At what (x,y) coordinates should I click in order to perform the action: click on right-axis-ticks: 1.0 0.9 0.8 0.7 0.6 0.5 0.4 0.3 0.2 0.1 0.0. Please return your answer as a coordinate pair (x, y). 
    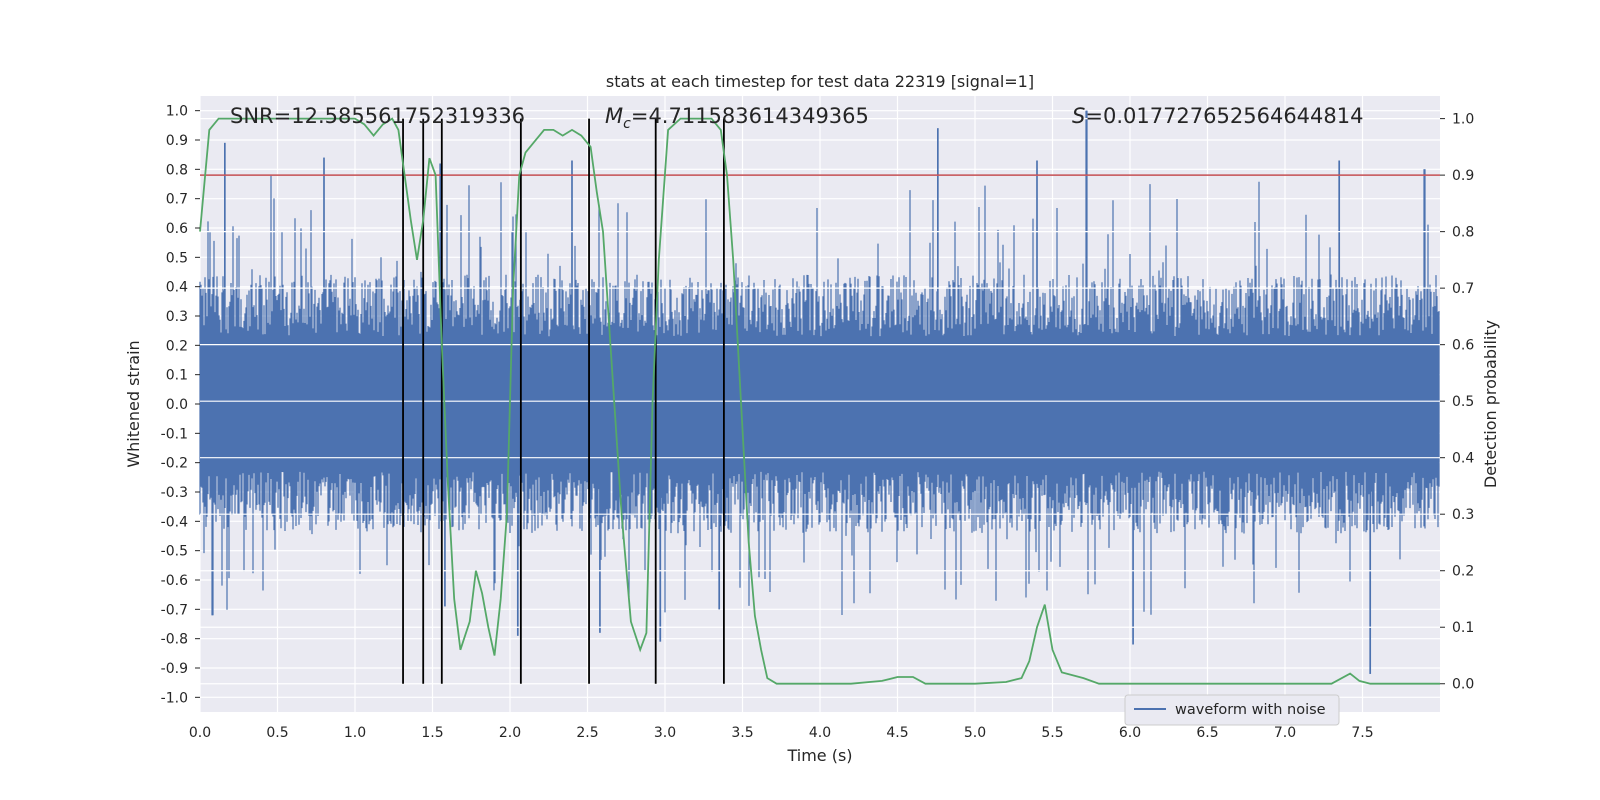
    Looking at the image, I should click on (1457, 402).